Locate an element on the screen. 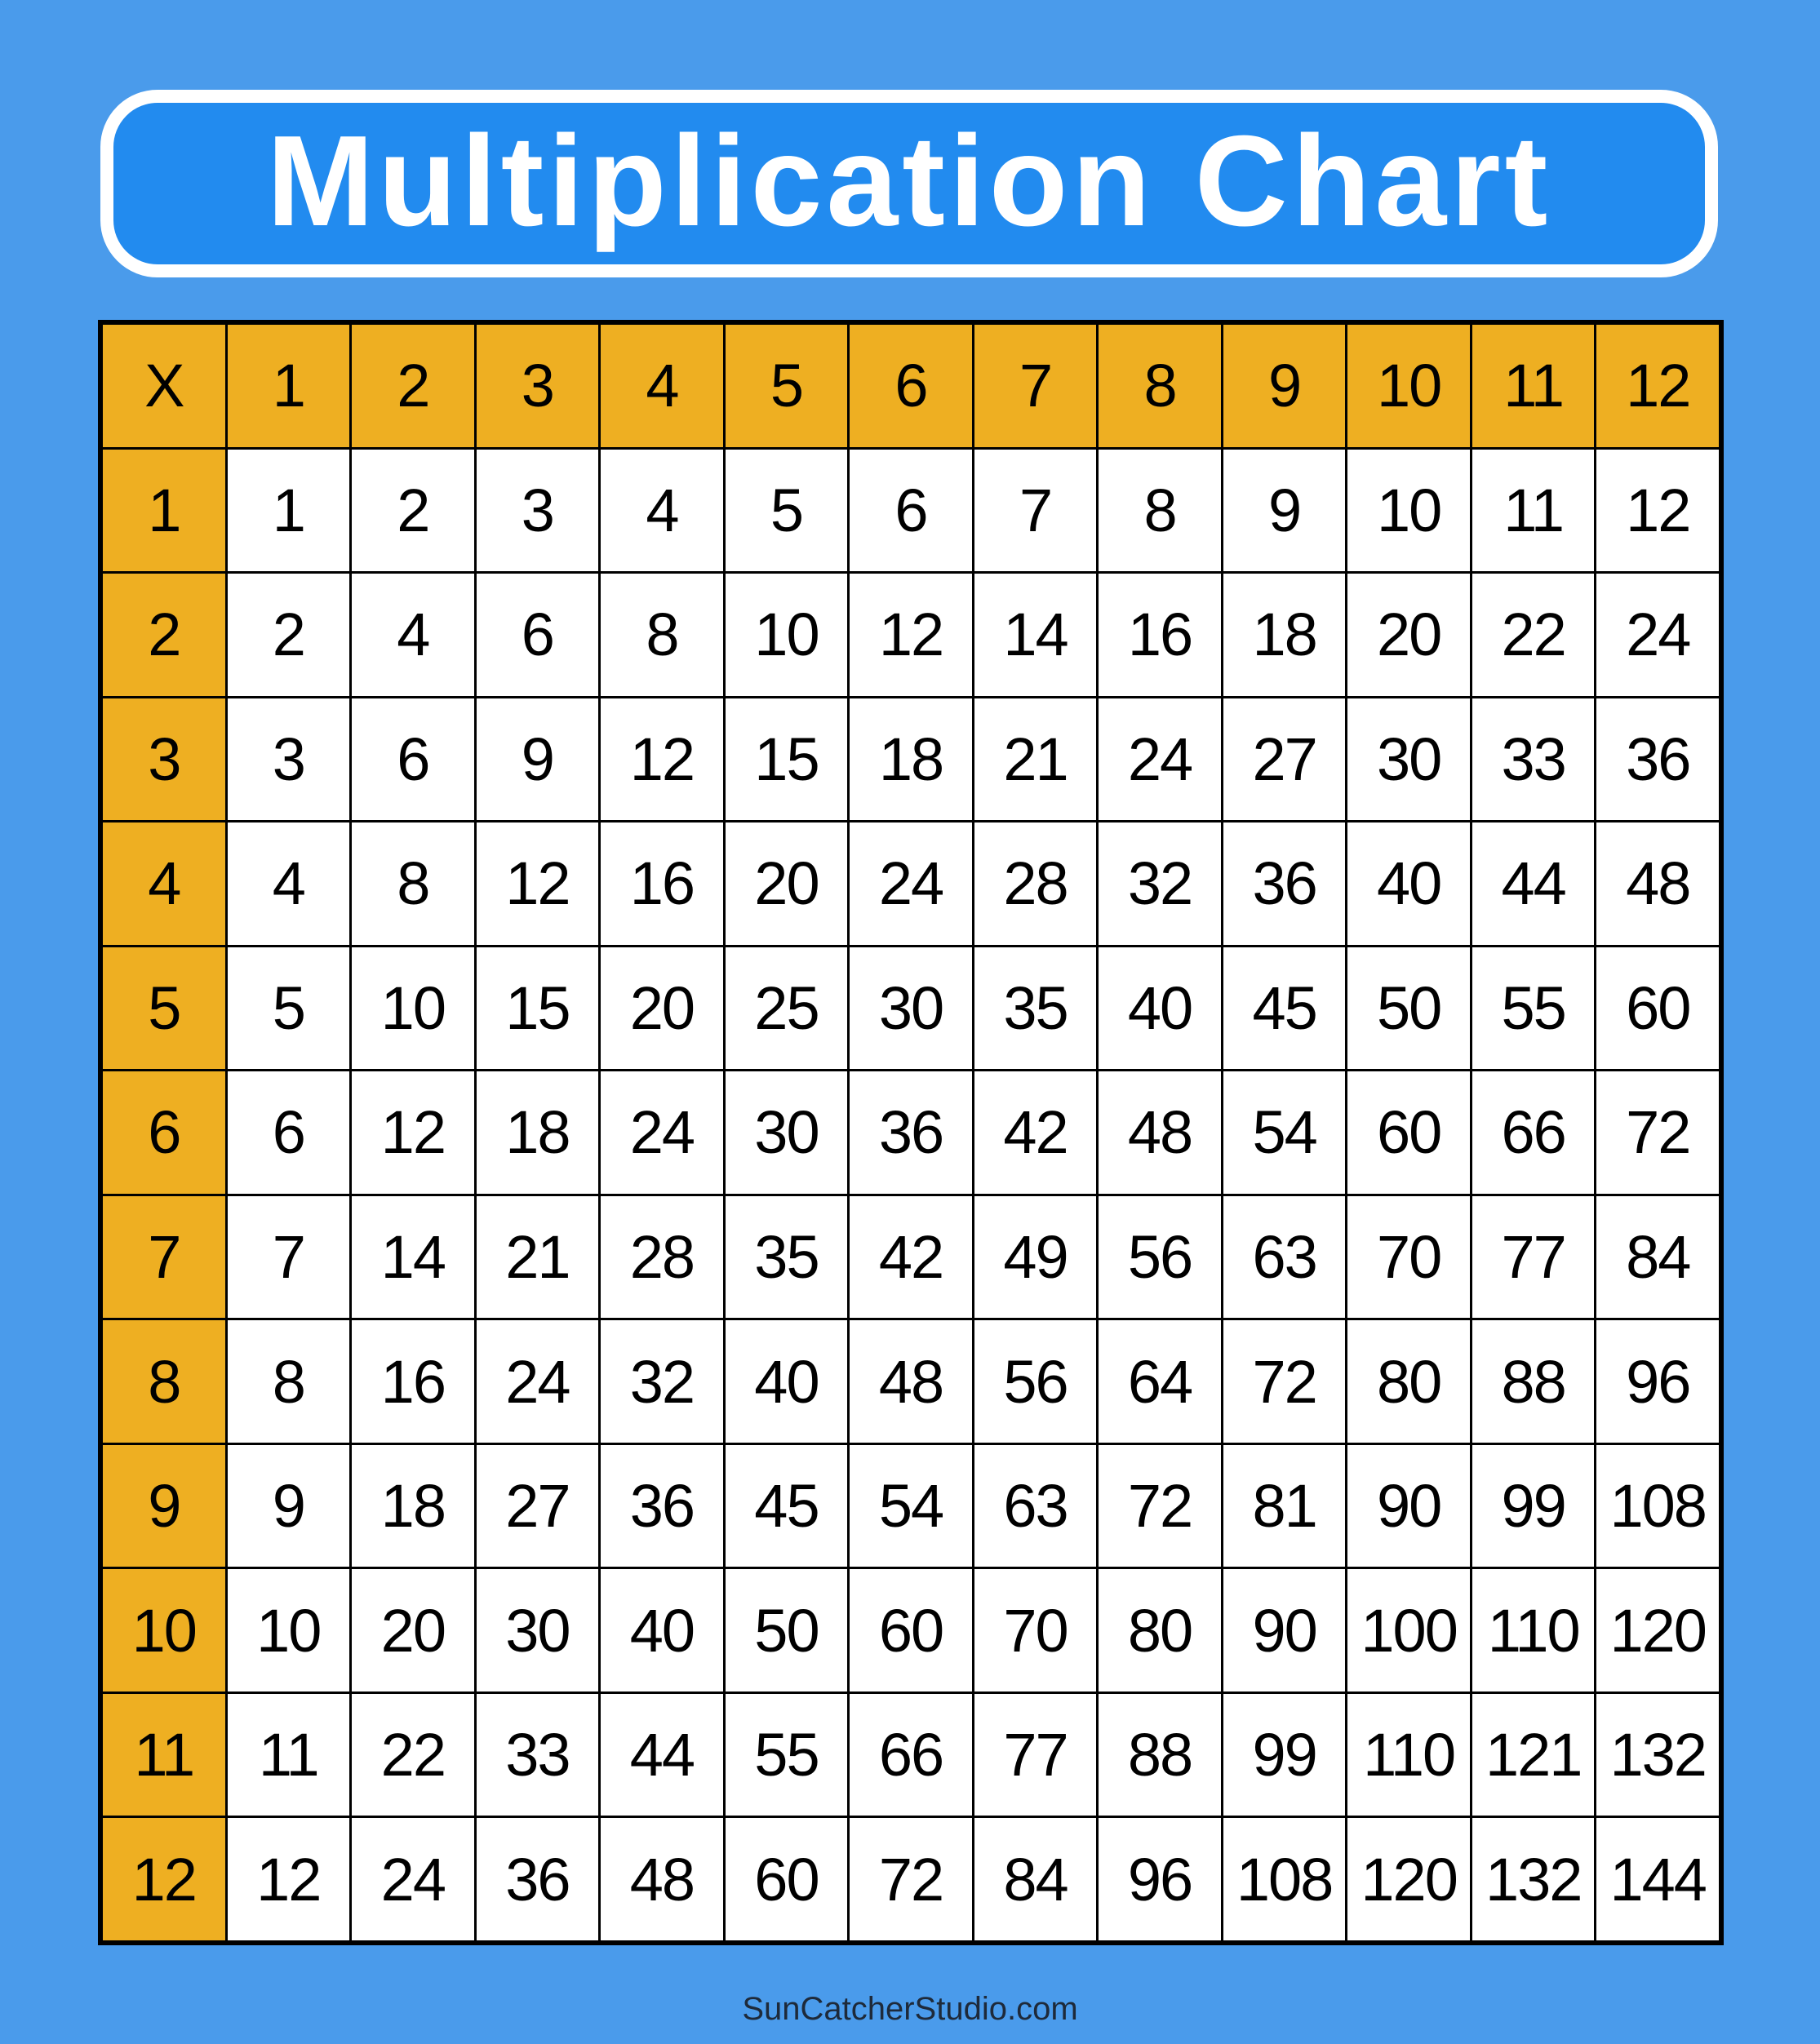  product-cell: 49 is located at coordinates (1036, 1257).